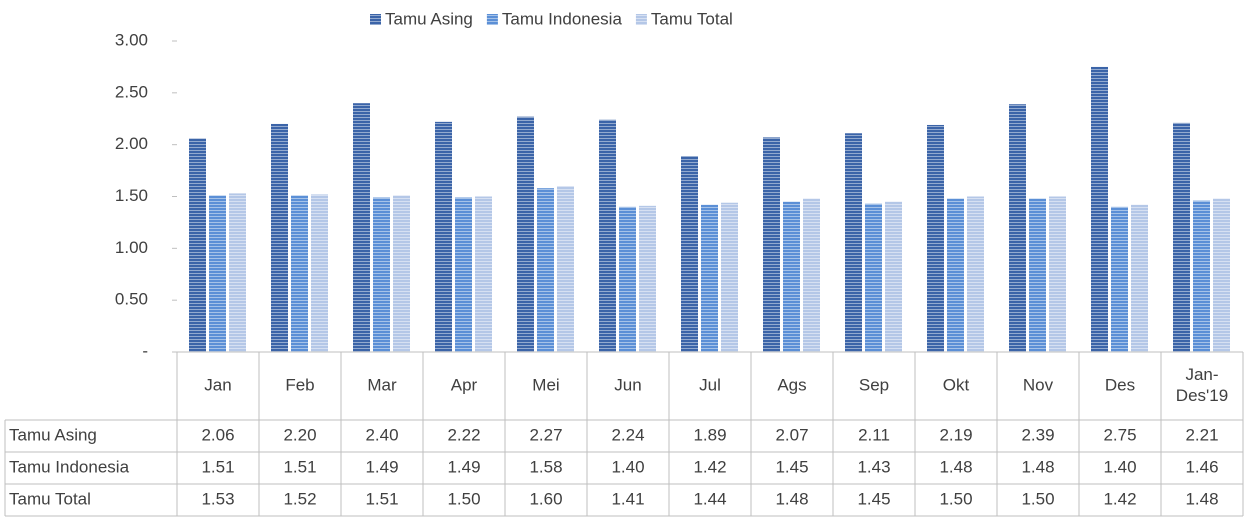  I want to click on x-tick-label: Jan, so click(217, 384).